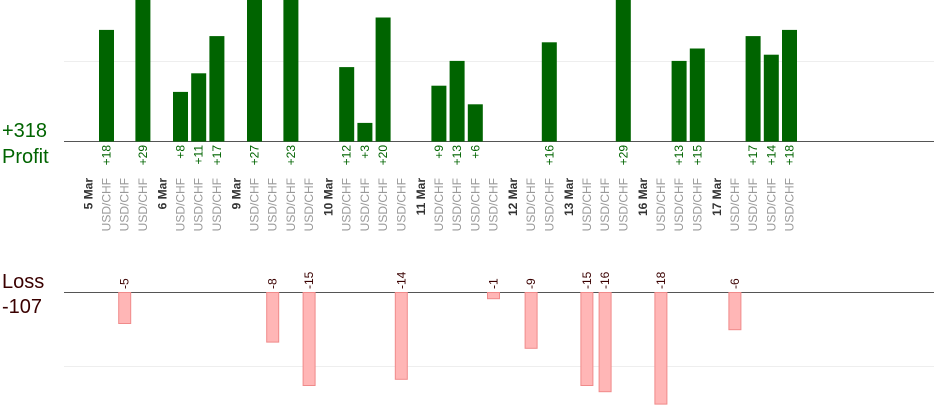 The width and height of the screenshot is (934, 420). I want to click on date-label: 10 Mar, so click(329, 197).